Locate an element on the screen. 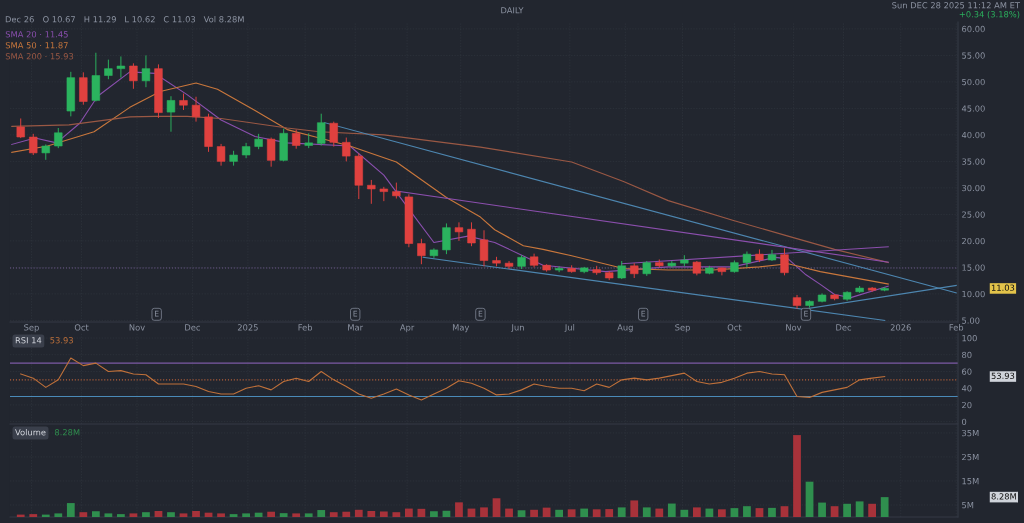  chart-subtitle: 8.28M is located at coordinates (67, 432).